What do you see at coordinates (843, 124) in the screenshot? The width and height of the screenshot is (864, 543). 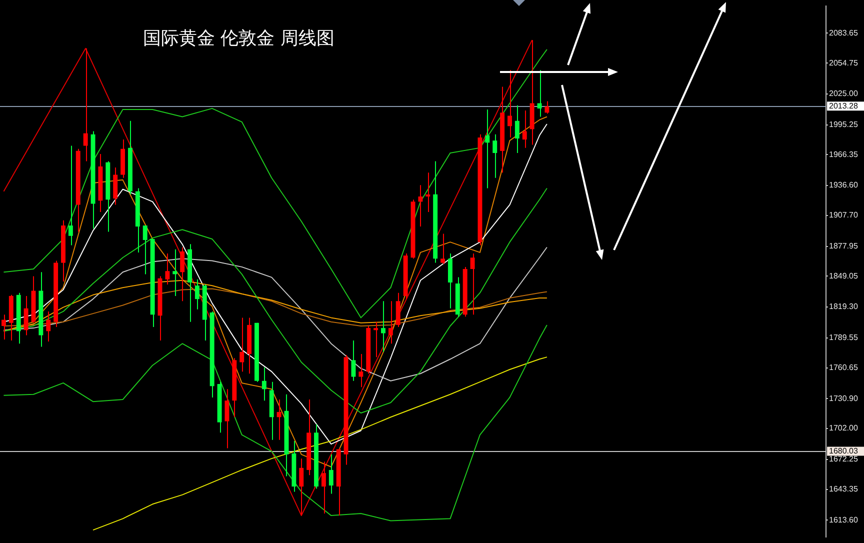 I see `y-tick-label: 1995.25` at bounding box center [843, 124].